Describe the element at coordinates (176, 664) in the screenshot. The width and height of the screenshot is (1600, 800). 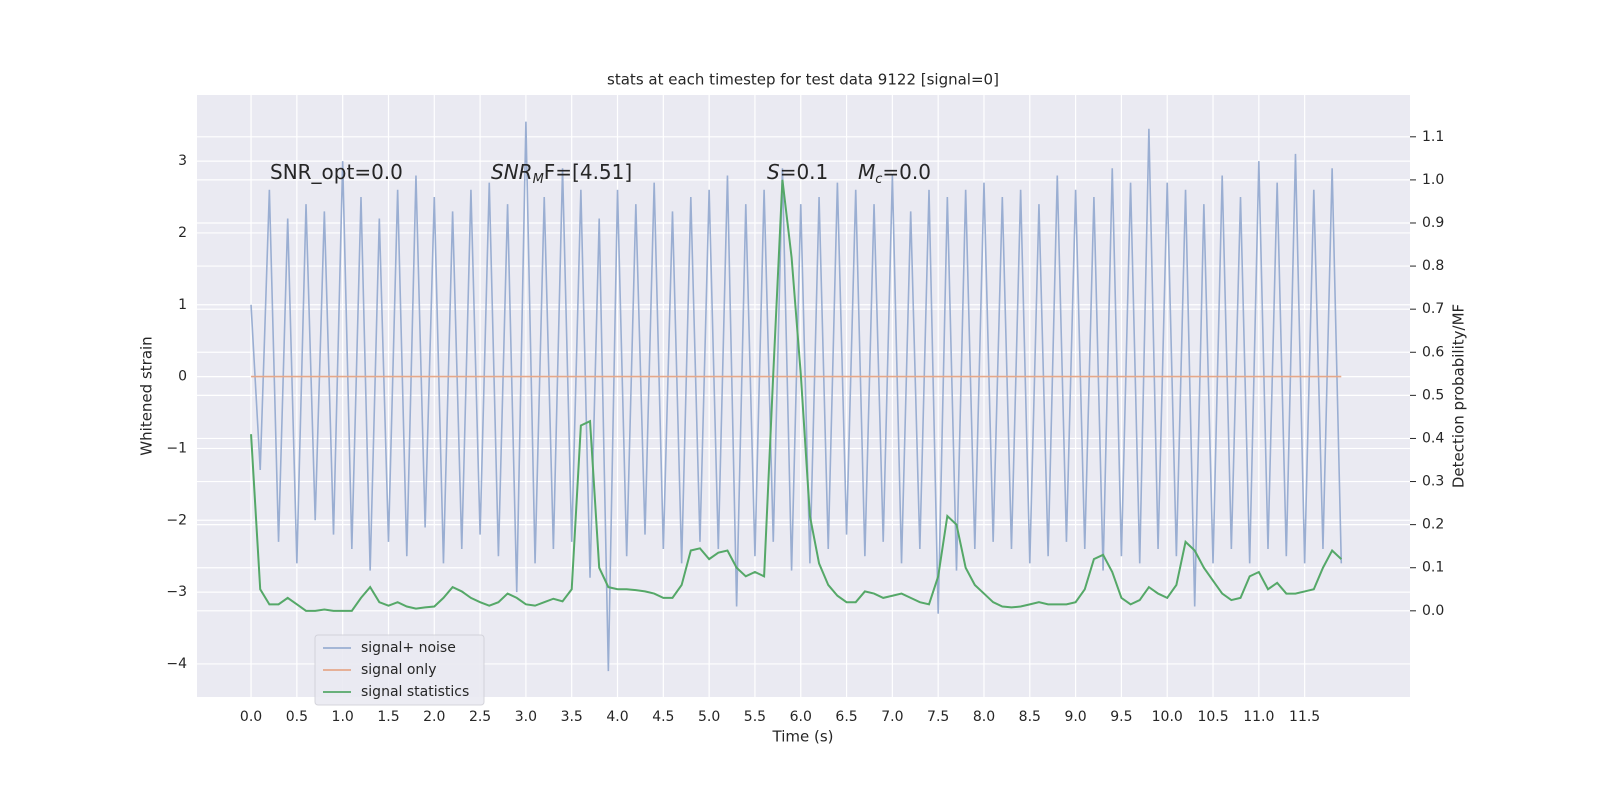
I see `y-tick-label: −4` at that location.